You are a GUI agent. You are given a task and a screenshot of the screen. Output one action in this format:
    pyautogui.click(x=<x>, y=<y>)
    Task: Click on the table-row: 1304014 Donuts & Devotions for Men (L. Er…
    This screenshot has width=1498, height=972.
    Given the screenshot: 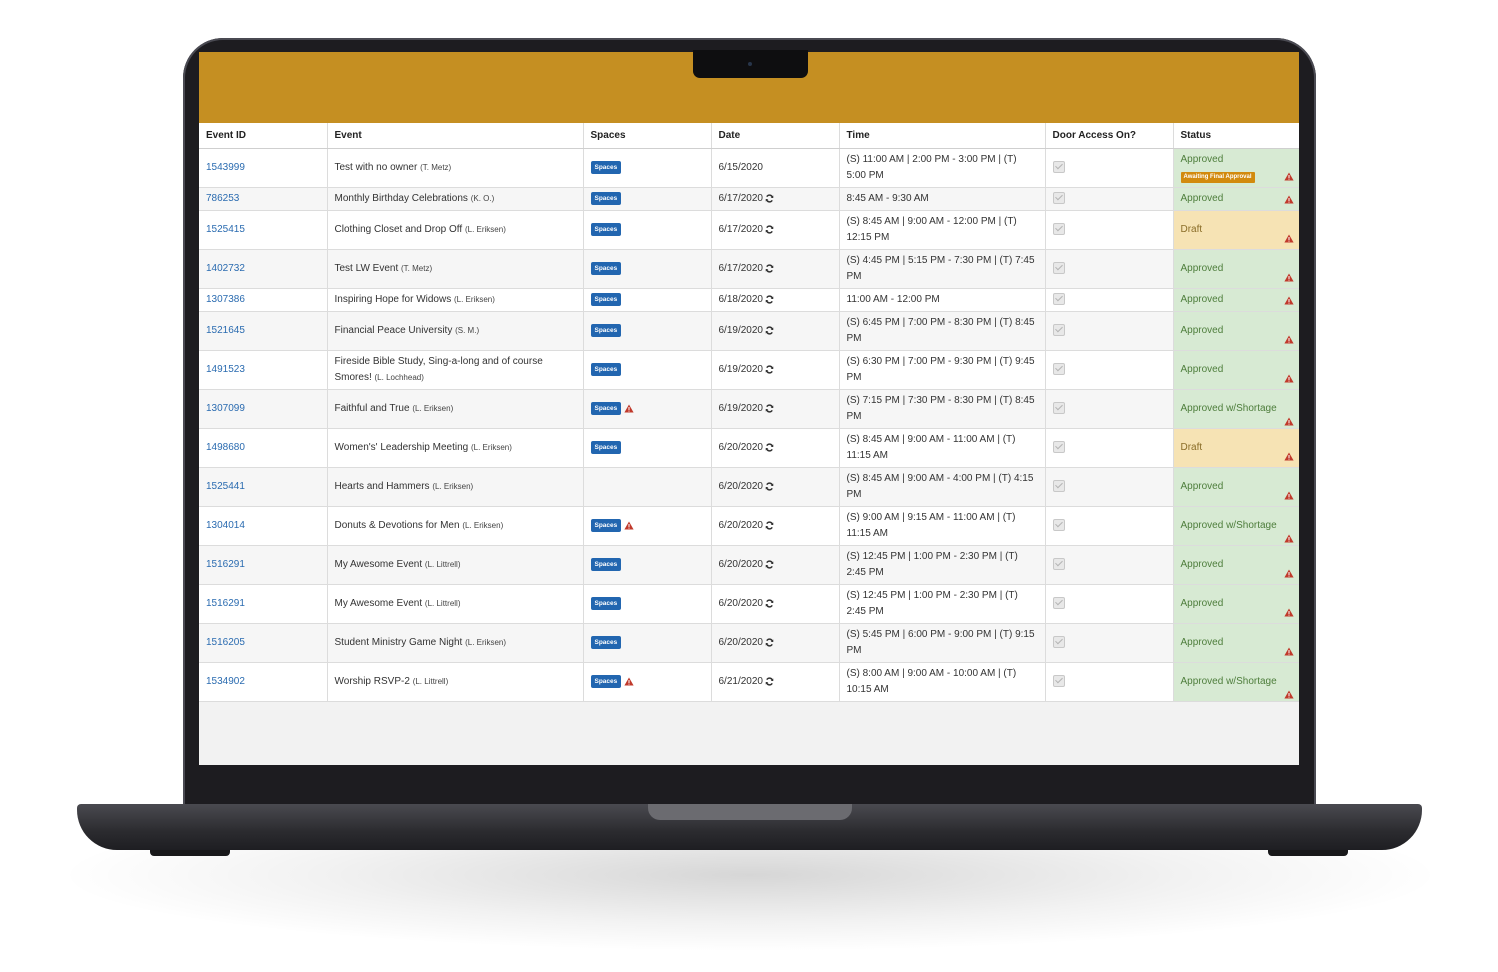 What is the action you would take?
    pyautogui.click(x=749, y=526)
    